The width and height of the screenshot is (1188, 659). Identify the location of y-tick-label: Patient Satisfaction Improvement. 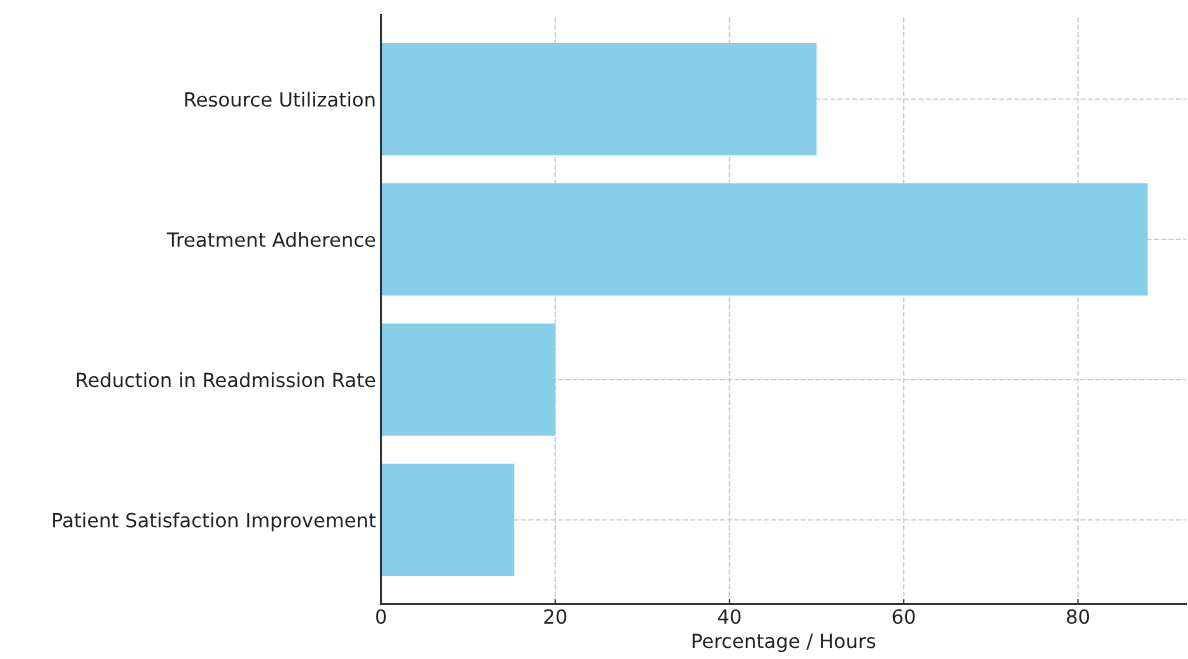
(214, 522).